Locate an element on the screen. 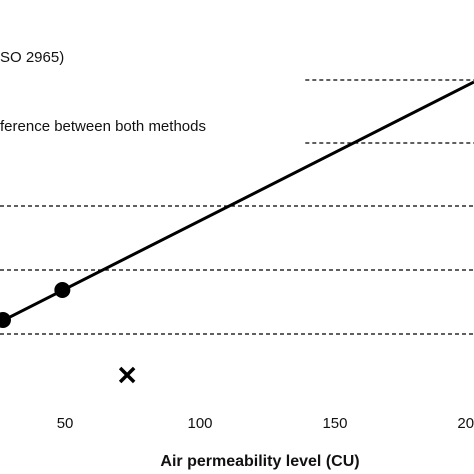 The image size is (474, 474). legend-text: ference between both methods is located at coordinates (103, 126).